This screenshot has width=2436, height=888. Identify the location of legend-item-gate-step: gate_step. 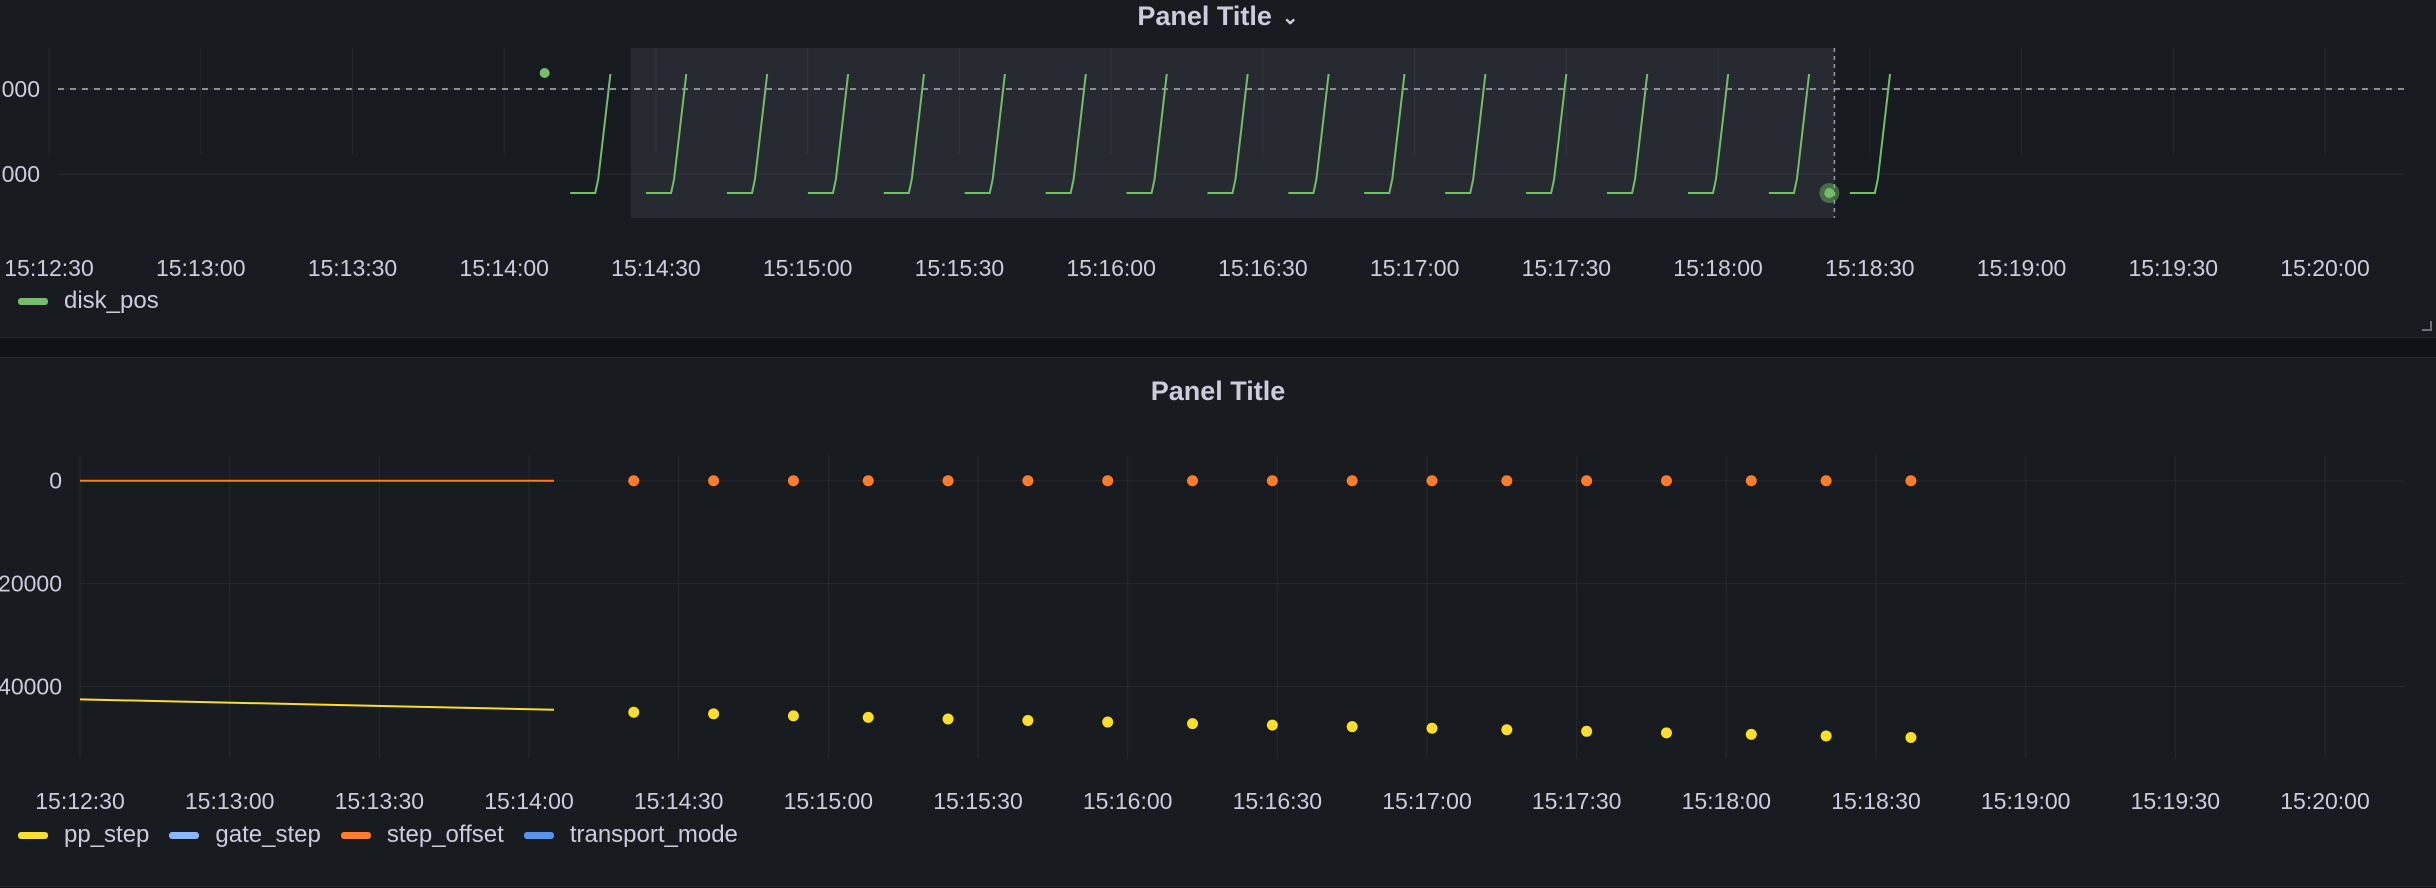
(245, 835).